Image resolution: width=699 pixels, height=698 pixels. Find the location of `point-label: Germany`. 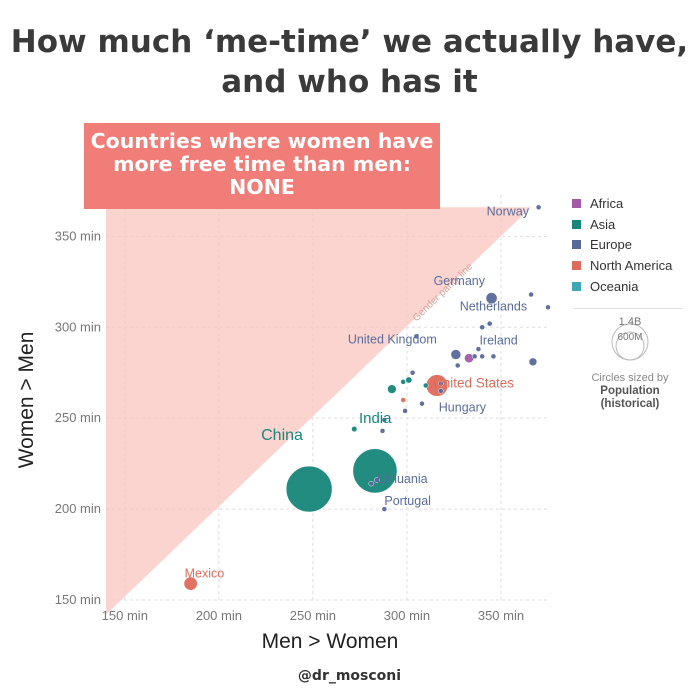

point-label: Germany is located at coordinates (460, 281).